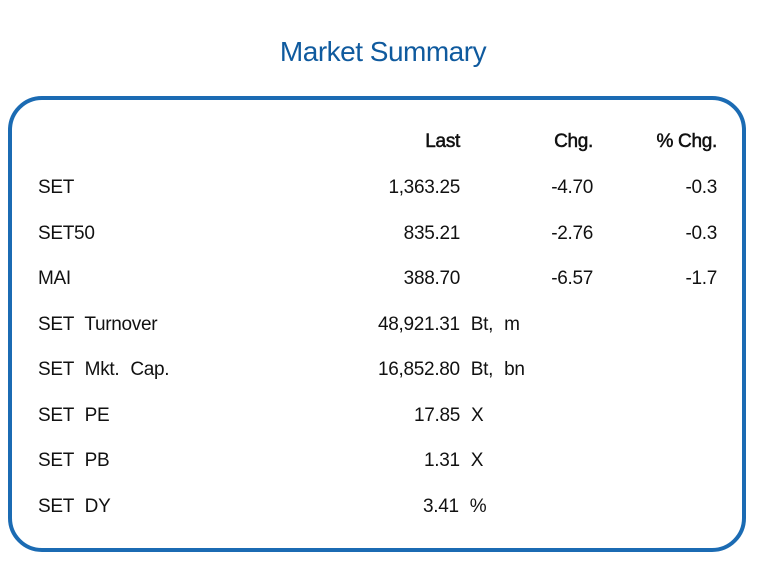  What do you see at coordinates (572, 187) in the screenshot?
I see `index-chg-set: -4.70` at bounding box center [572, 187].